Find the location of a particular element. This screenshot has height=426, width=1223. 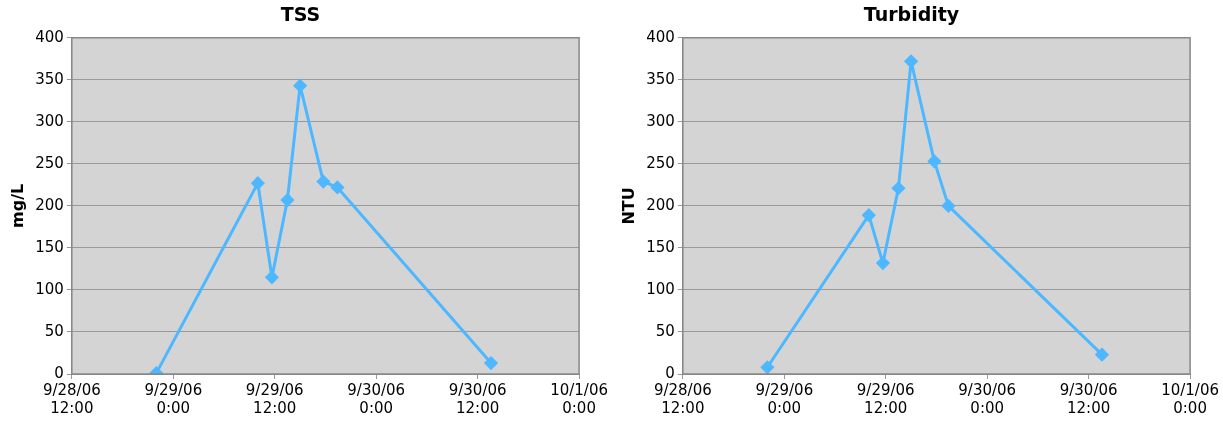

chart-title: Turbidity is located at coordinates (911, 14).